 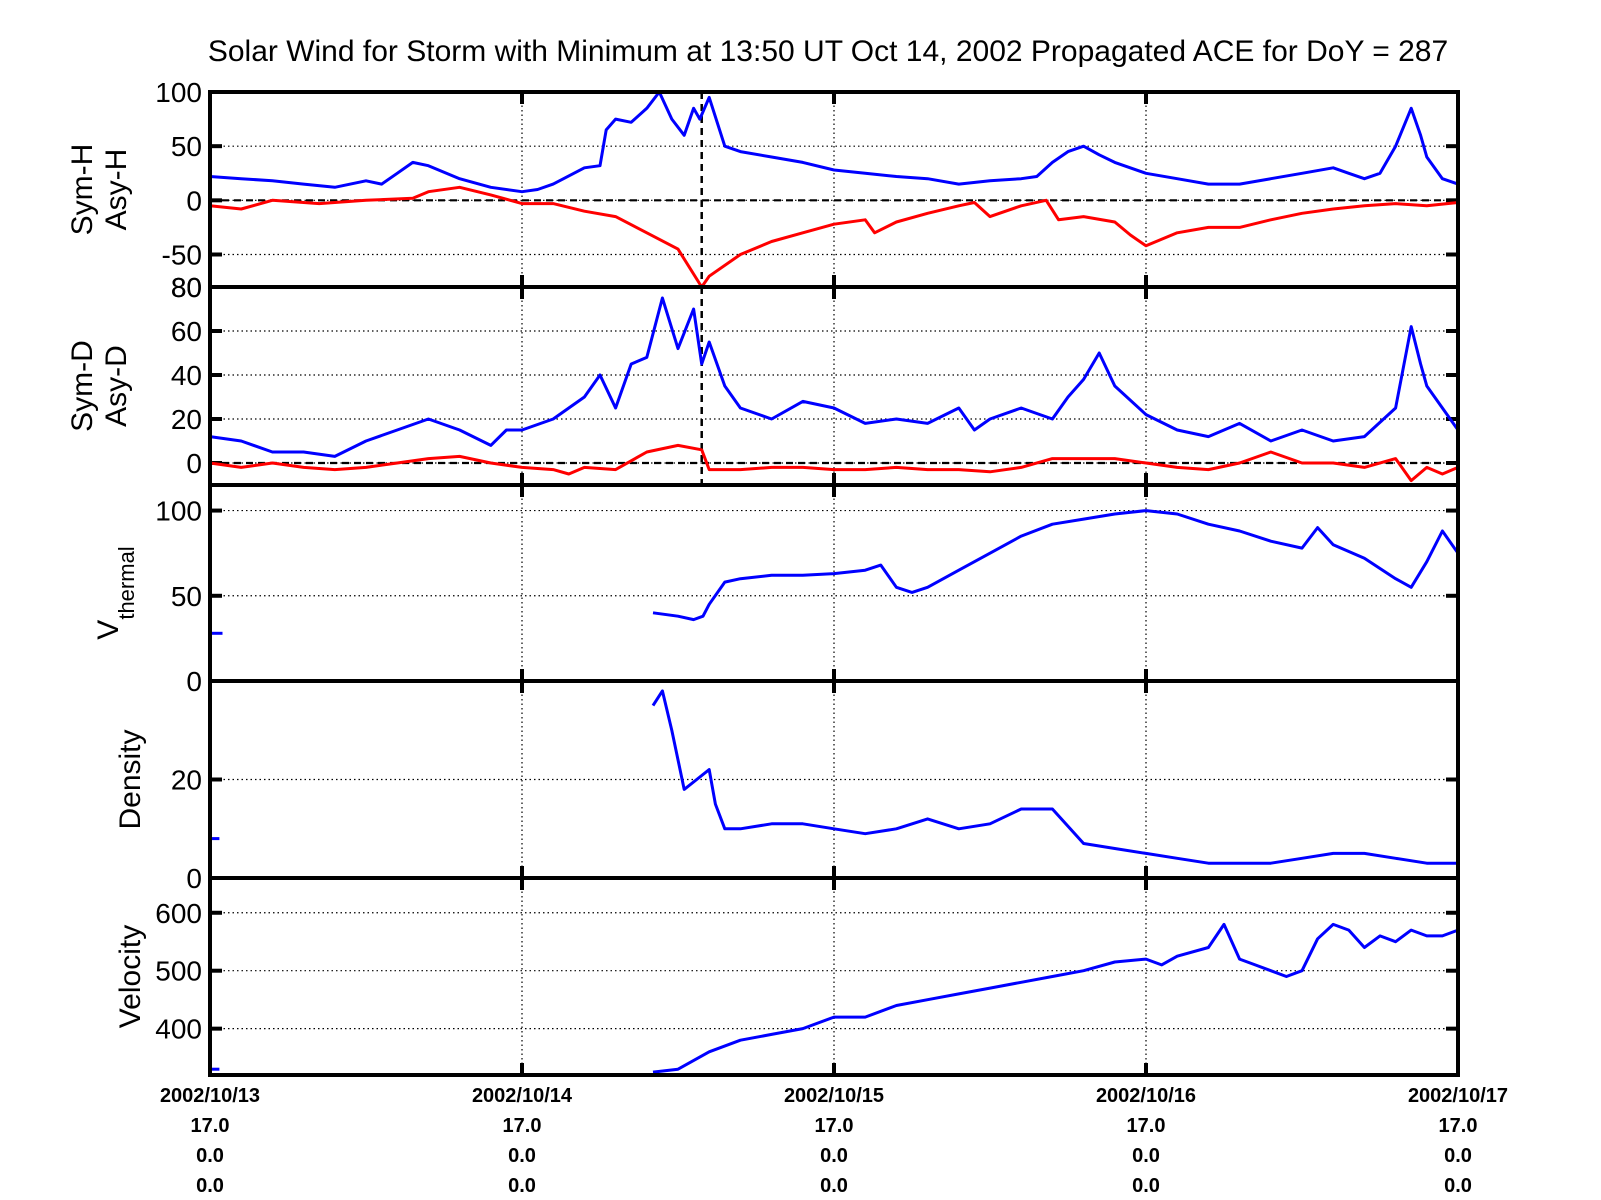 I want to click on x-tick-label: 2002/10/15, so click(x=834, y=1096).